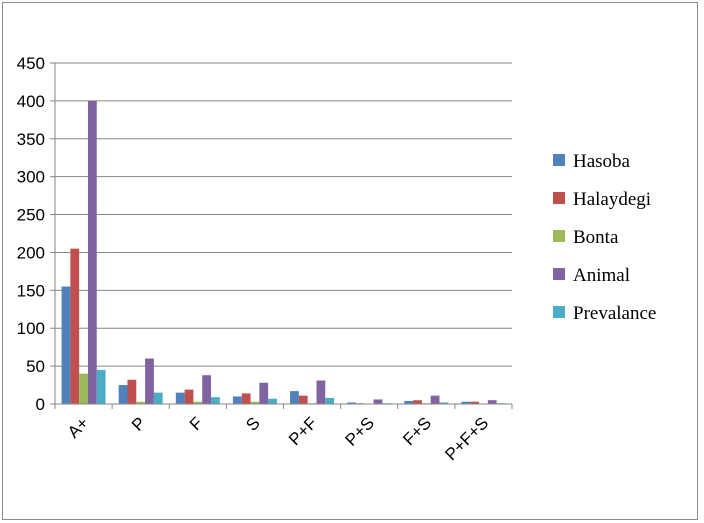 Image resolution: width=704 pixels, height=523 pixels. What do you see at coordinates (31, 328) in the screenshot?
I see `y-tick-label: 100` at bounding box center [31, 328].